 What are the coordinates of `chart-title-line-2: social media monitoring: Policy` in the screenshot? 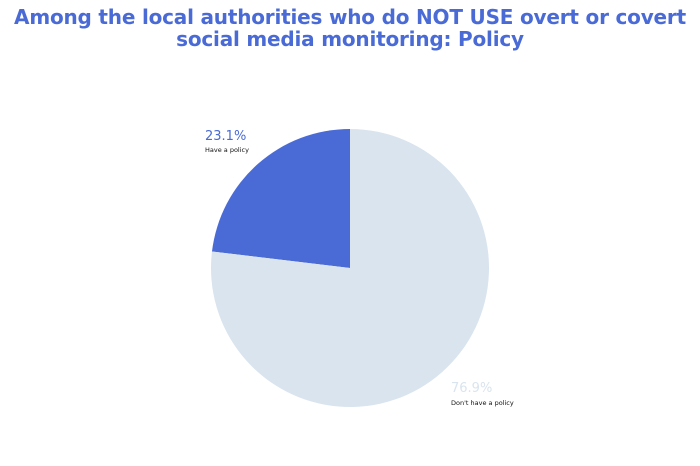 It's located at (350, 39).